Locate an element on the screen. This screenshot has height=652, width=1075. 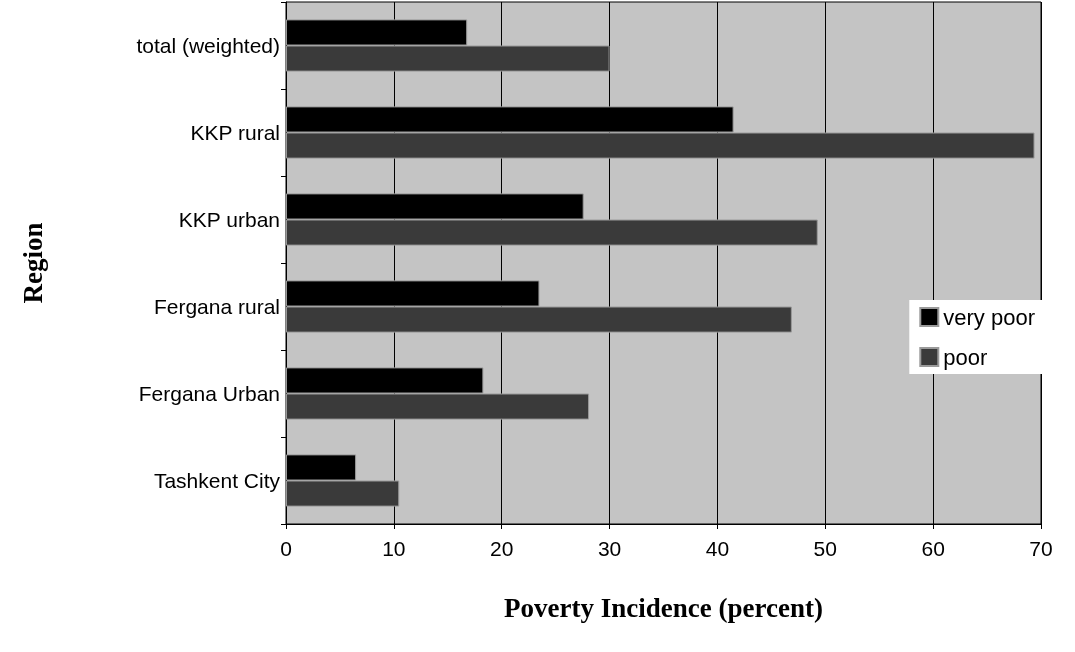
y-axis-title: Region is located at coordinates (32, 263).